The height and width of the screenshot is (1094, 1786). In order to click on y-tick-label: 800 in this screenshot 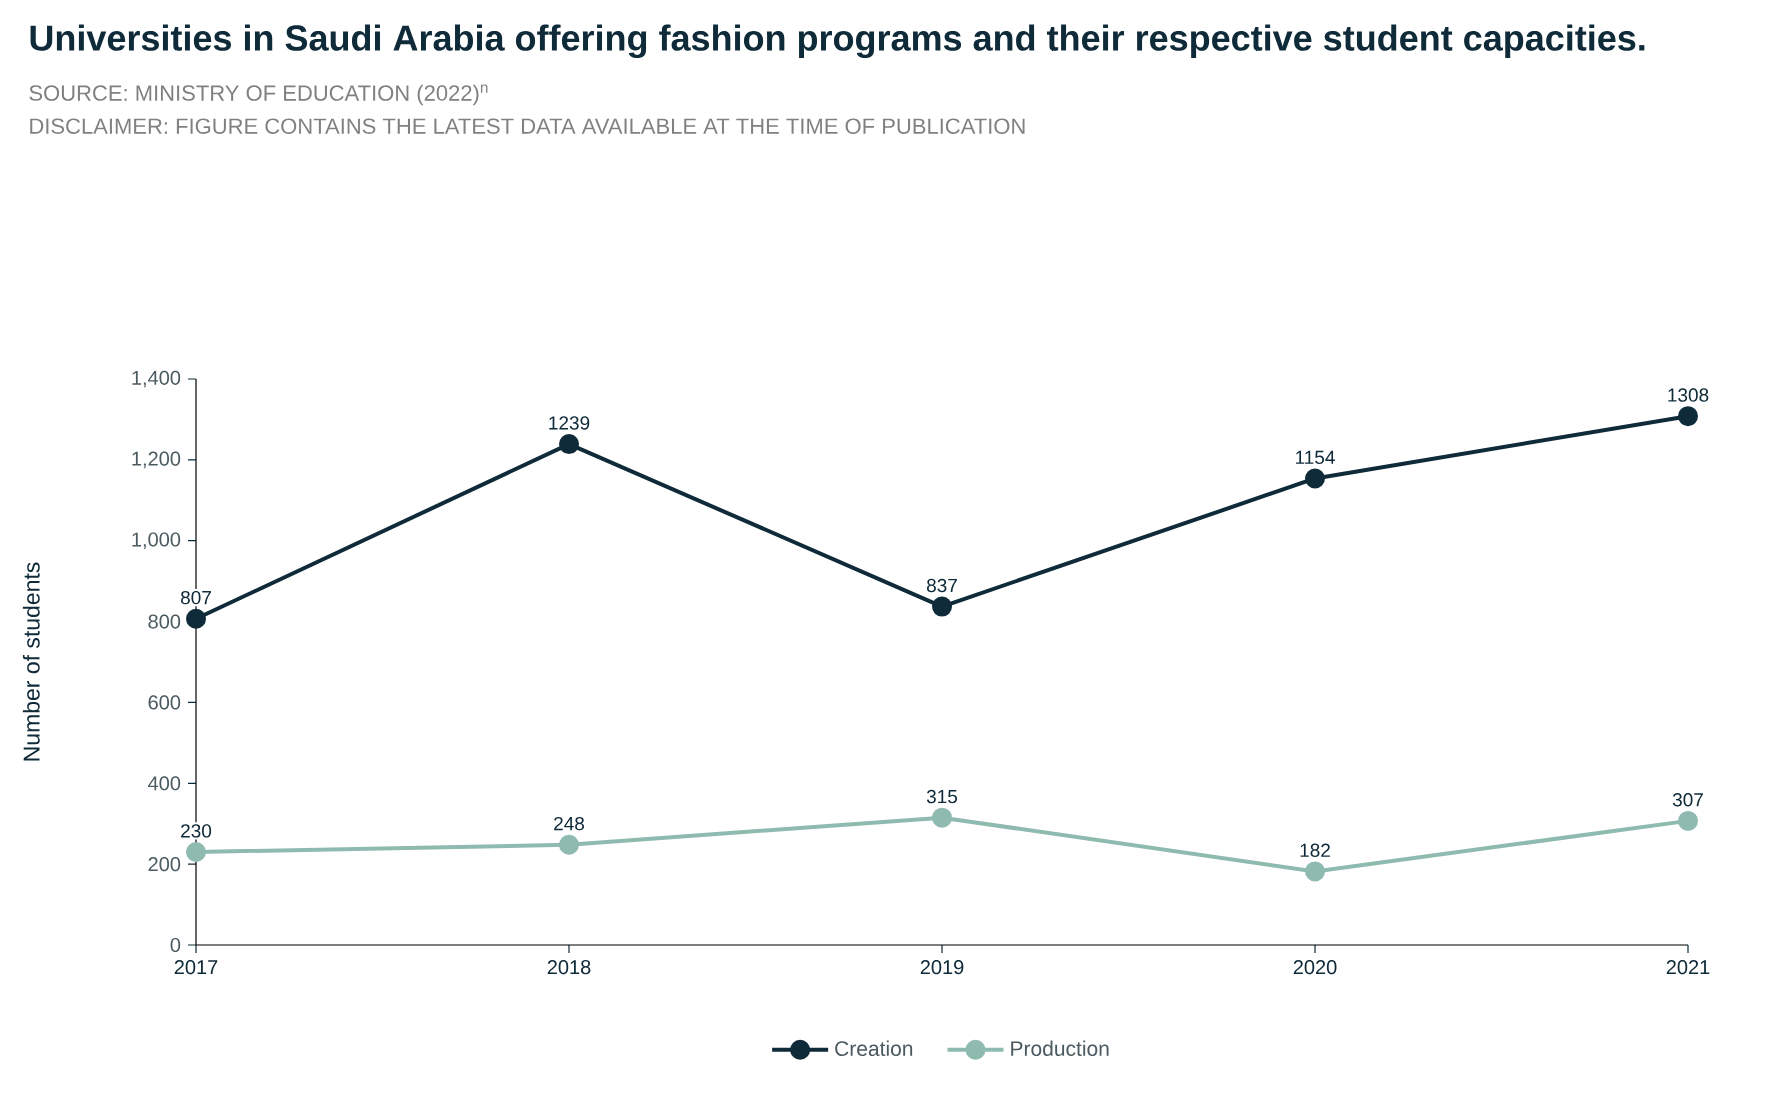, I will do `click(164, 621)`.